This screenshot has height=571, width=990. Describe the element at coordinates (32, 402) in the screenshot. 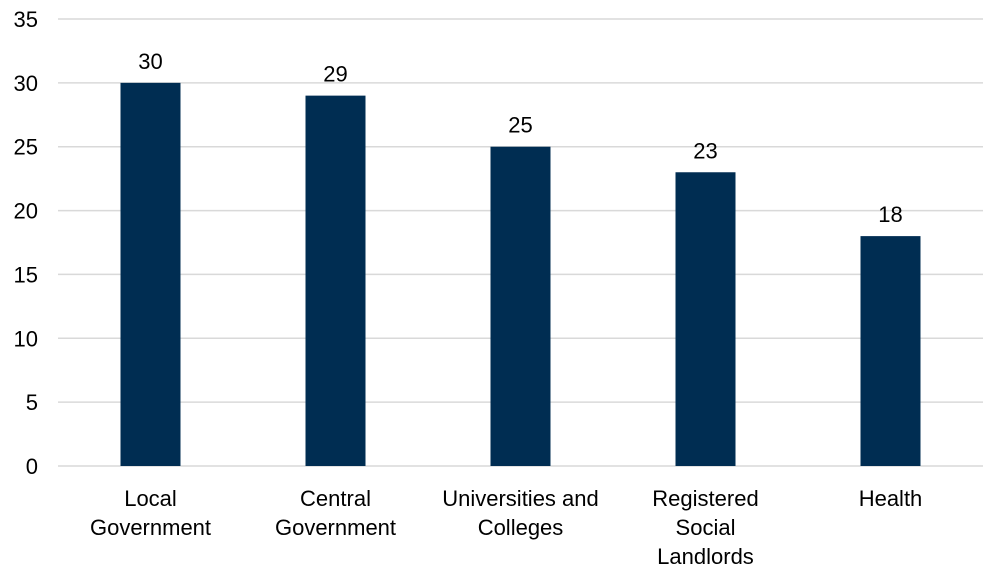

I see `y-tick-label: 5` at that location.